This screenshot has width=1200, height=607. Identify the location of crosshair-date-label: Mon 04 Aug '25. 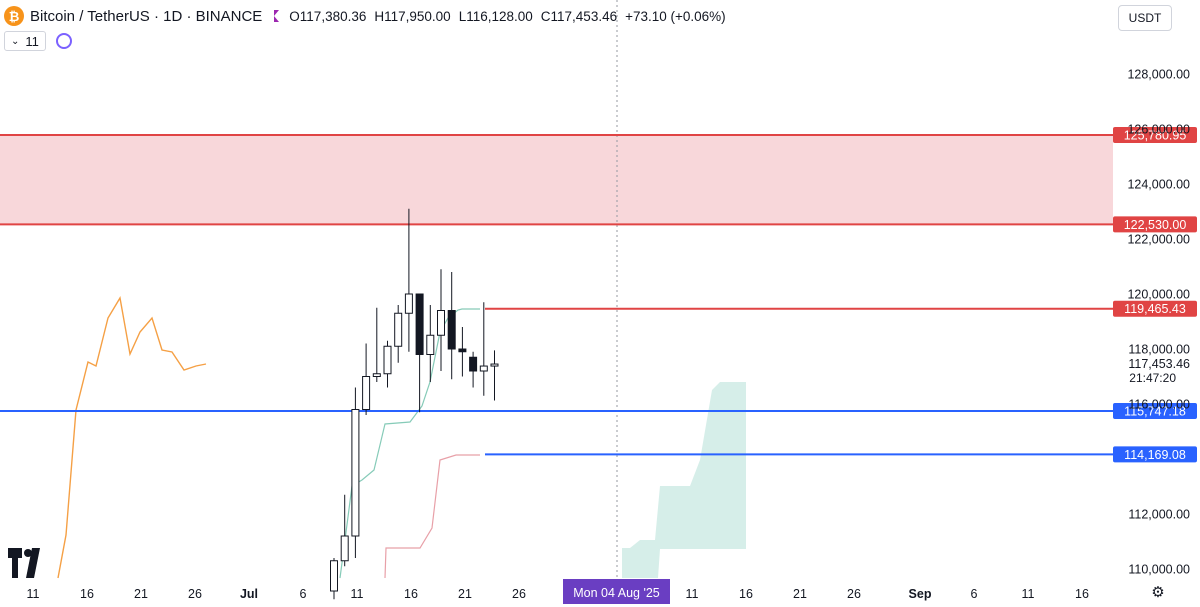
(616, 593).